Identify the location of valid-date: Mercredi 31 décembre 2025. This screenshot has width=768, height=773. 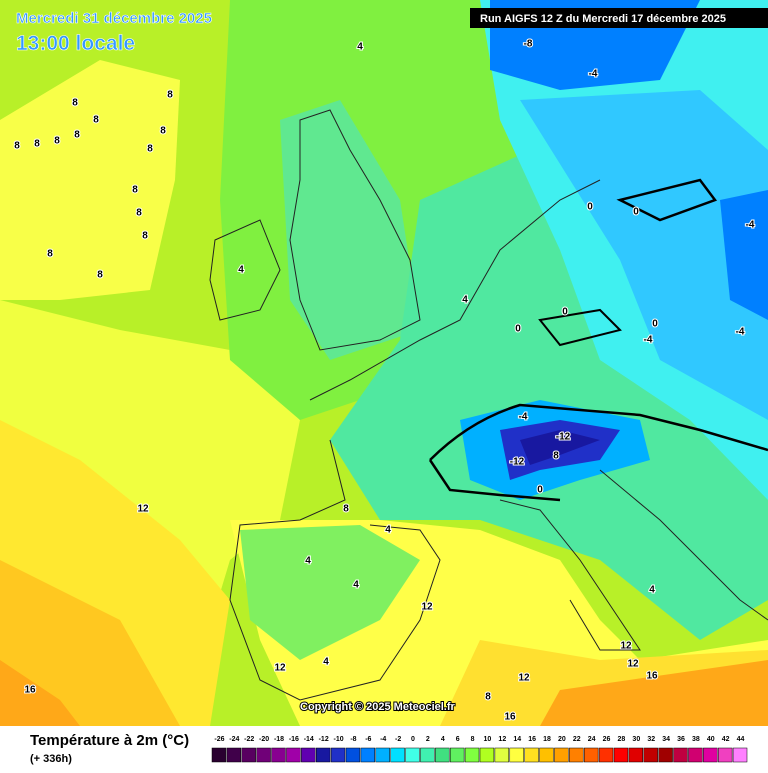
(114, 18).